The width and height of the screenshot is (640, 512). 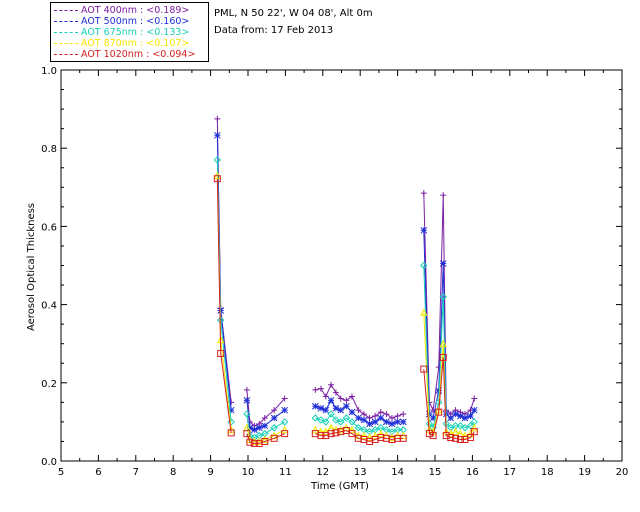 I want to click on y-axis-label: Aerosol Optical Thickness, so click(x=31, y=267).